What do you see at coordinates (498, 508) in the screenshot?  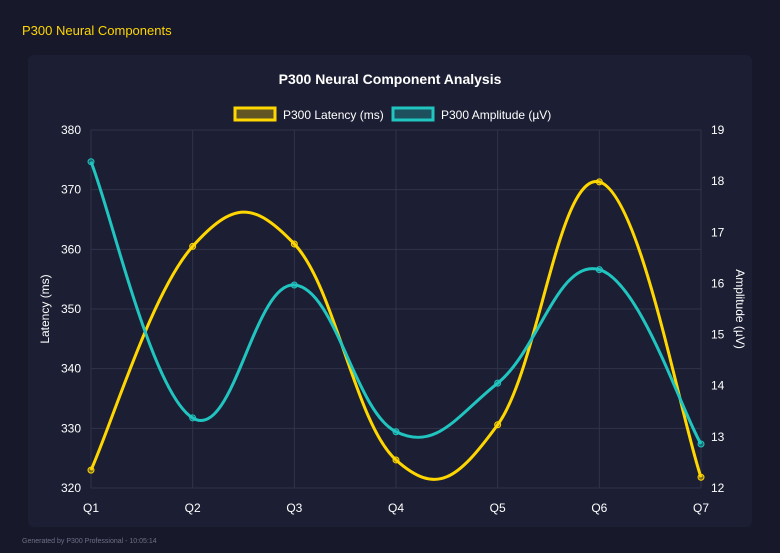 I see `x-tick-label: Q5` at bounding box center [498, 508].